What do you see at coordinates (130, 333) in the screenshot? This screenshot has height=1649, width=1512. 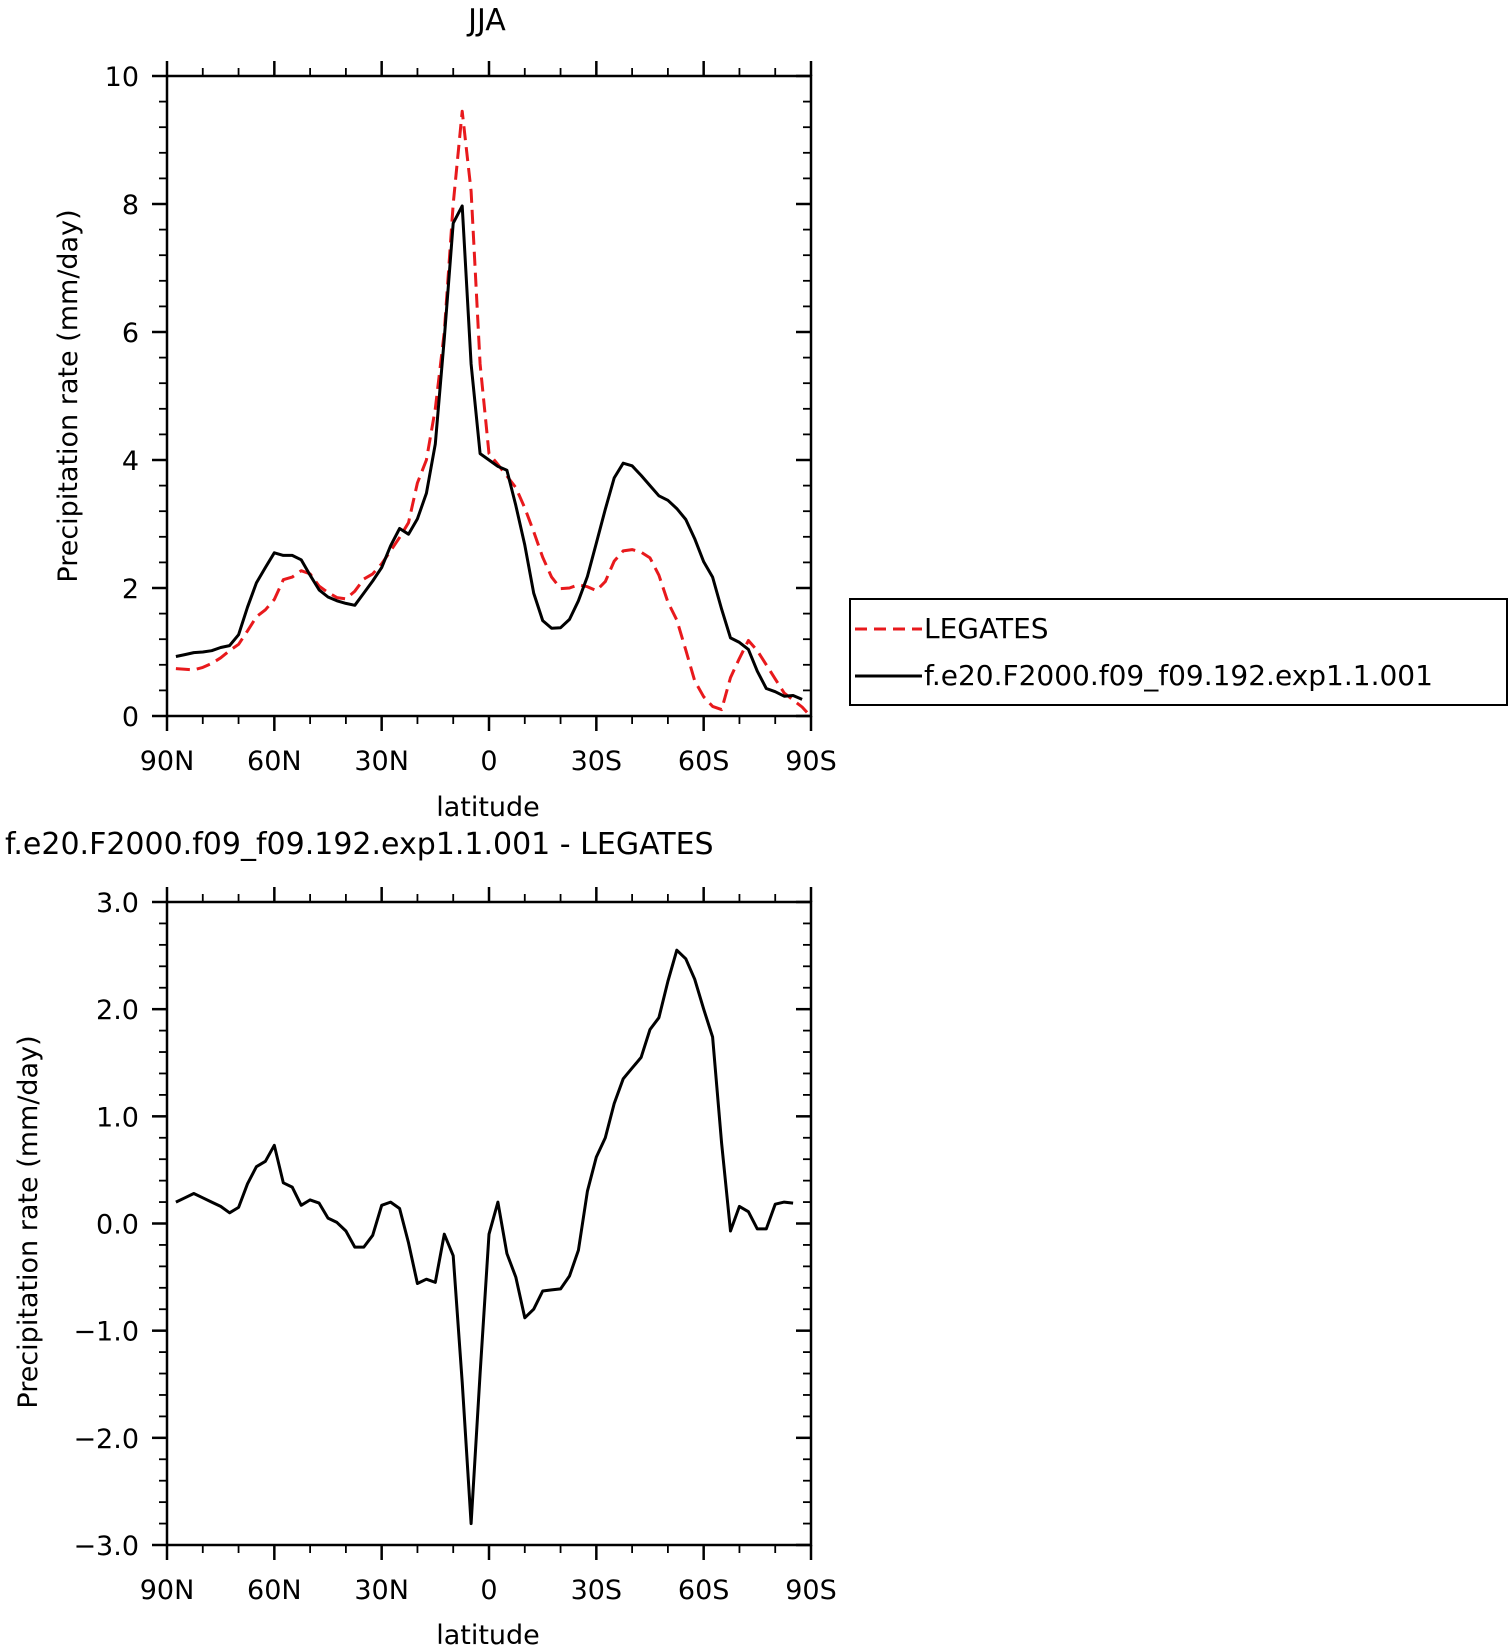 I see `top-y-tick-label: 6` at bounding box center [130, 333].